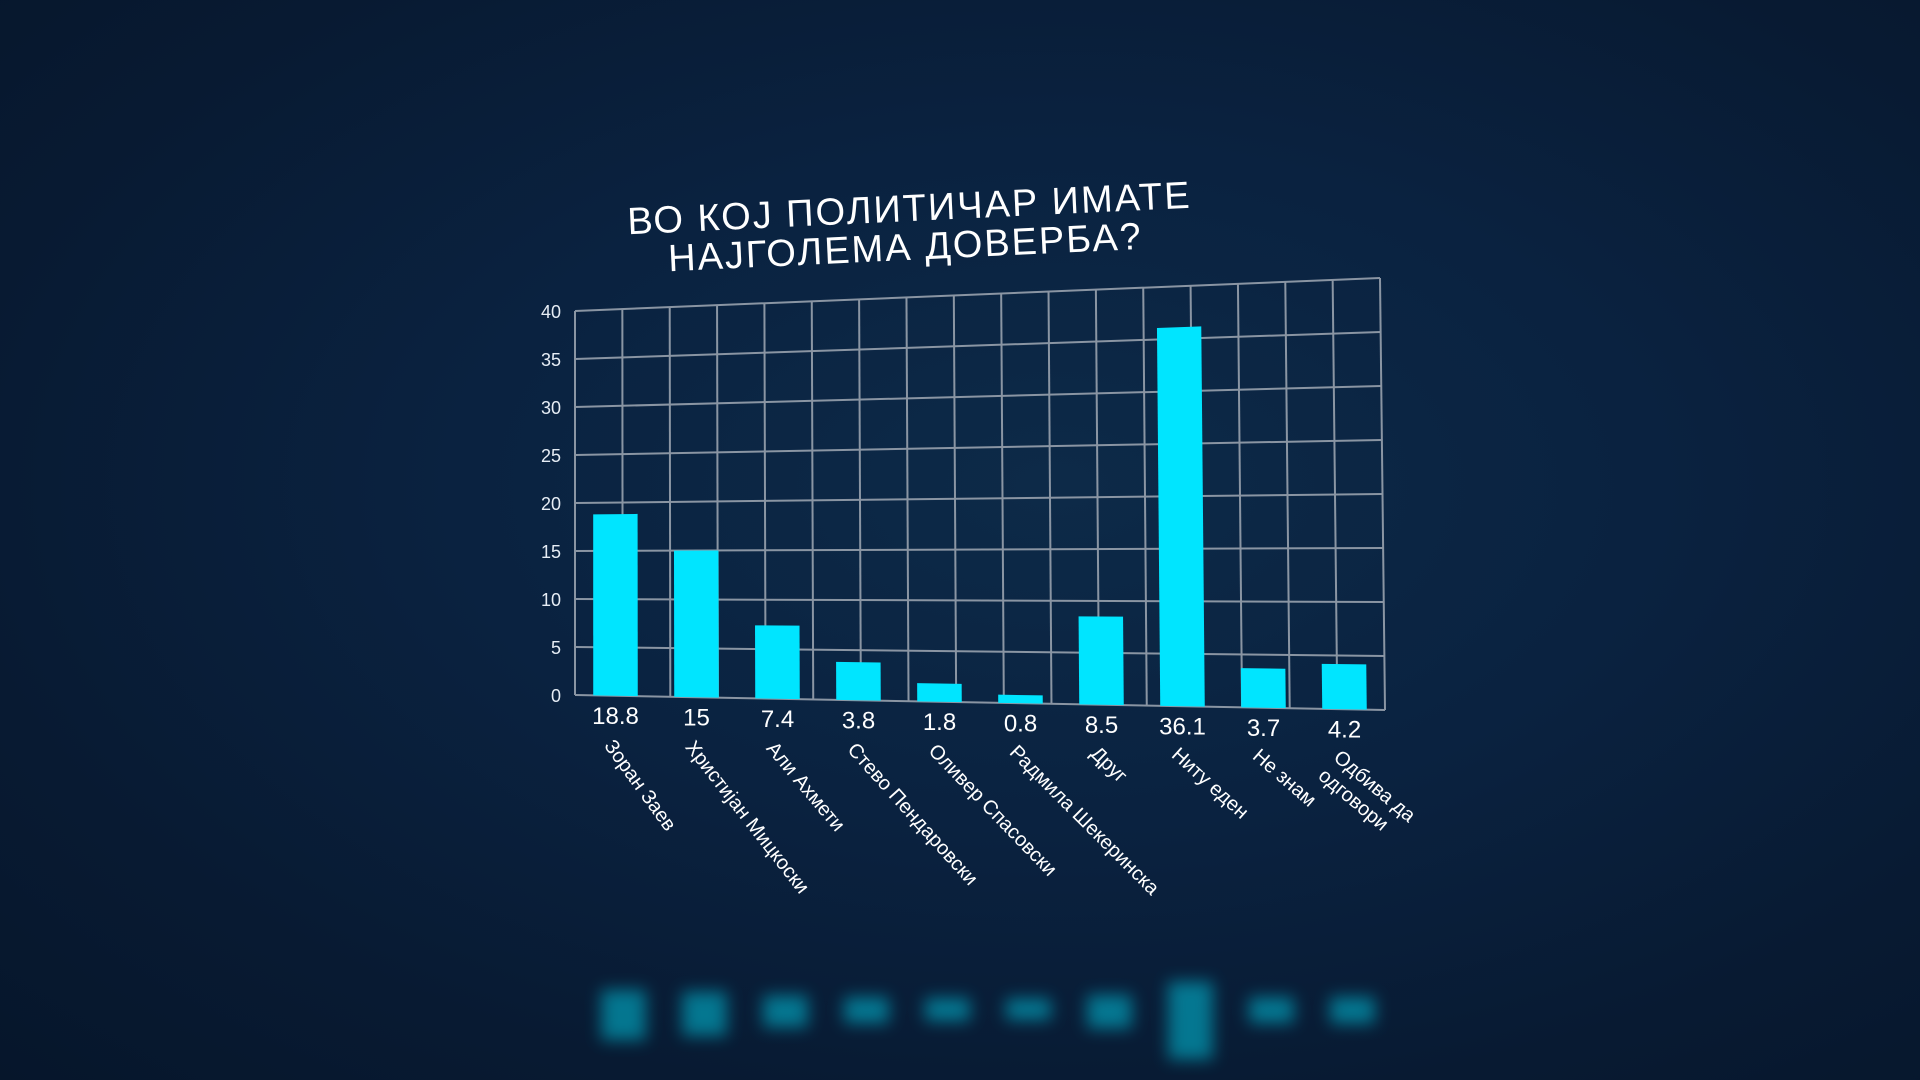  Describe the element at coordinates (556, 696) in the screenshot. I see `y-tick-label: 0` at that location.